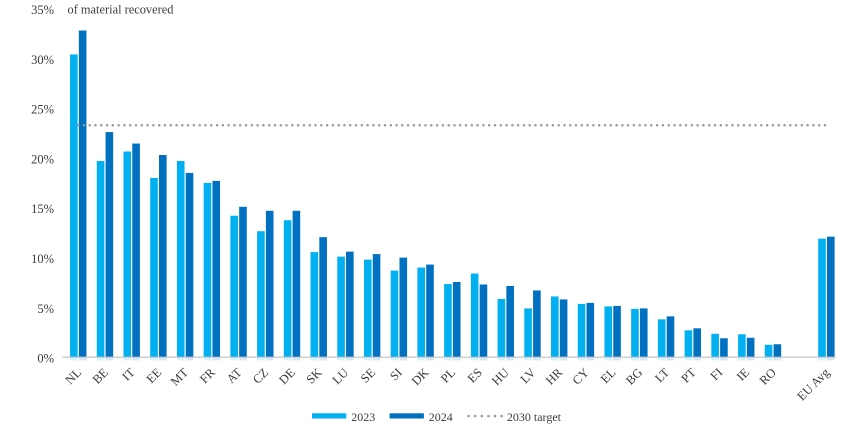  What do you see at coordinates (121, 10) in the screenshot?
I see `svg-text: of material recovered` at bounding box center [121, 10].